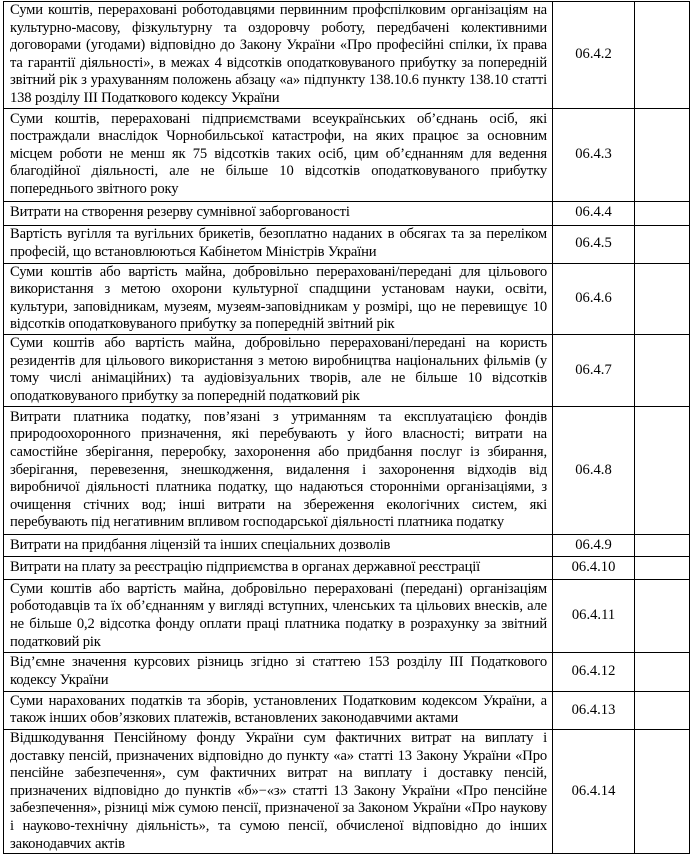 The image size is (692, 857). I want to click on row-code: 06.4.8, so click(593, 470).